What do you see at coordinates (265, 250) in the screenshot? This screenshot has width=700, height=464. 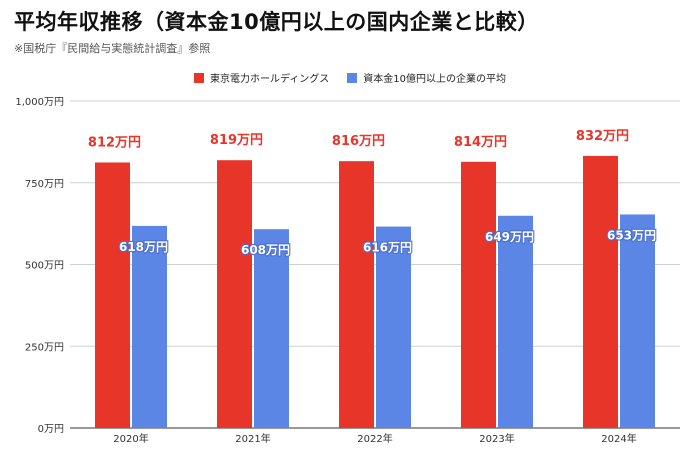 I see `data-label-average: 608万円` at bounding box center [265, 250].